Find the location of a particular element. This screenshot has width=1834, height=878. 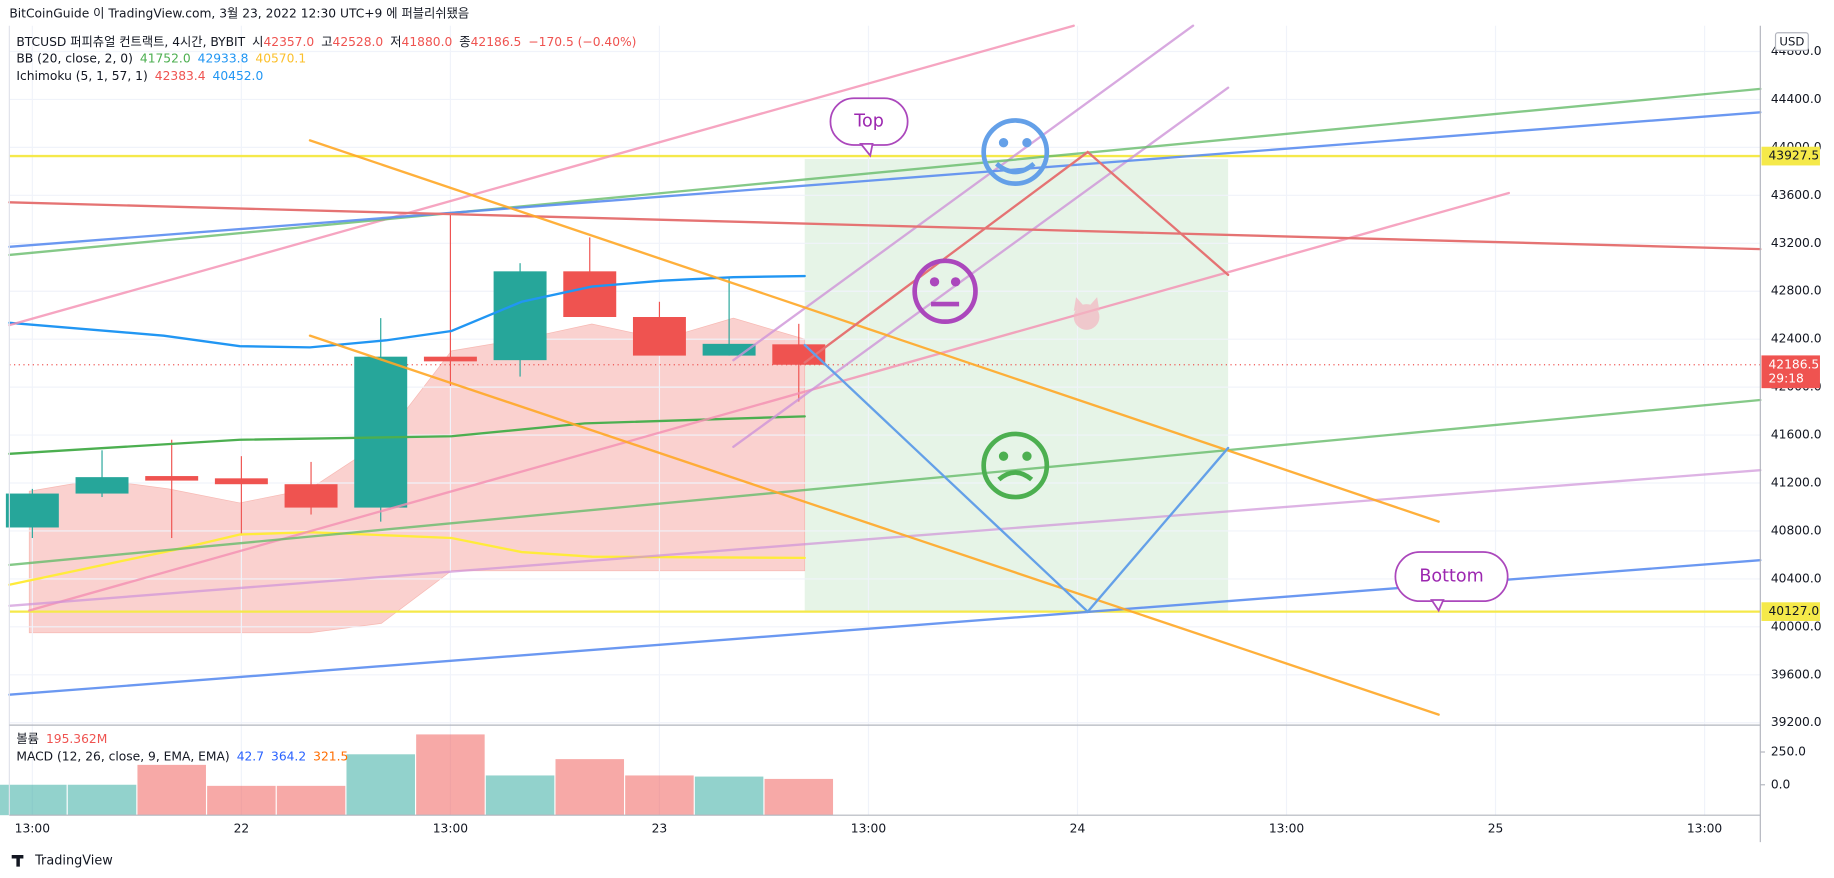

callout is located at coordinates (869, 127).